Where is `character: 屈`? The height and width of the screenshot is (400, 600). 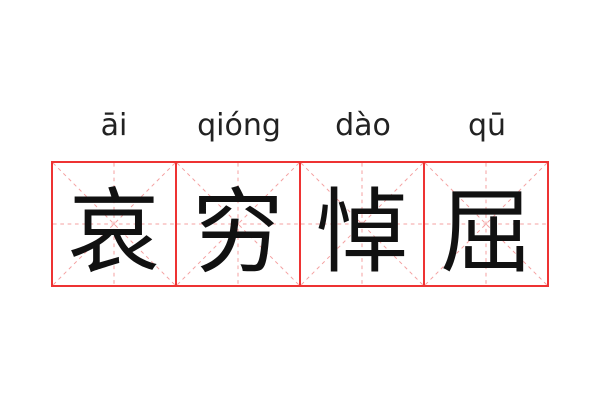
character: 屈 is located at coordinates (485, 232).